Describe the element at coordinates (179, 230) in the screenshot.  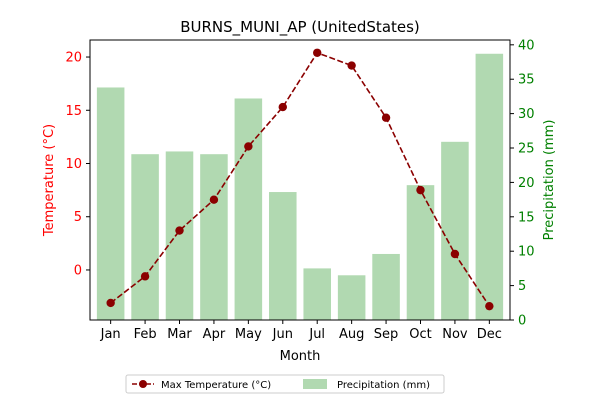
I see `temperature-point-mar` at that location.